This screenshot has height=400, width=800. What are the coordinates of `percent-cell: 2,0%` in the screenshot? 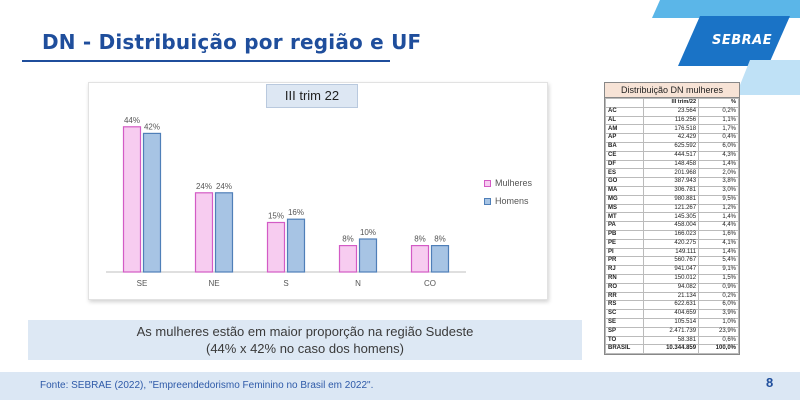 It's located at (718, 173).